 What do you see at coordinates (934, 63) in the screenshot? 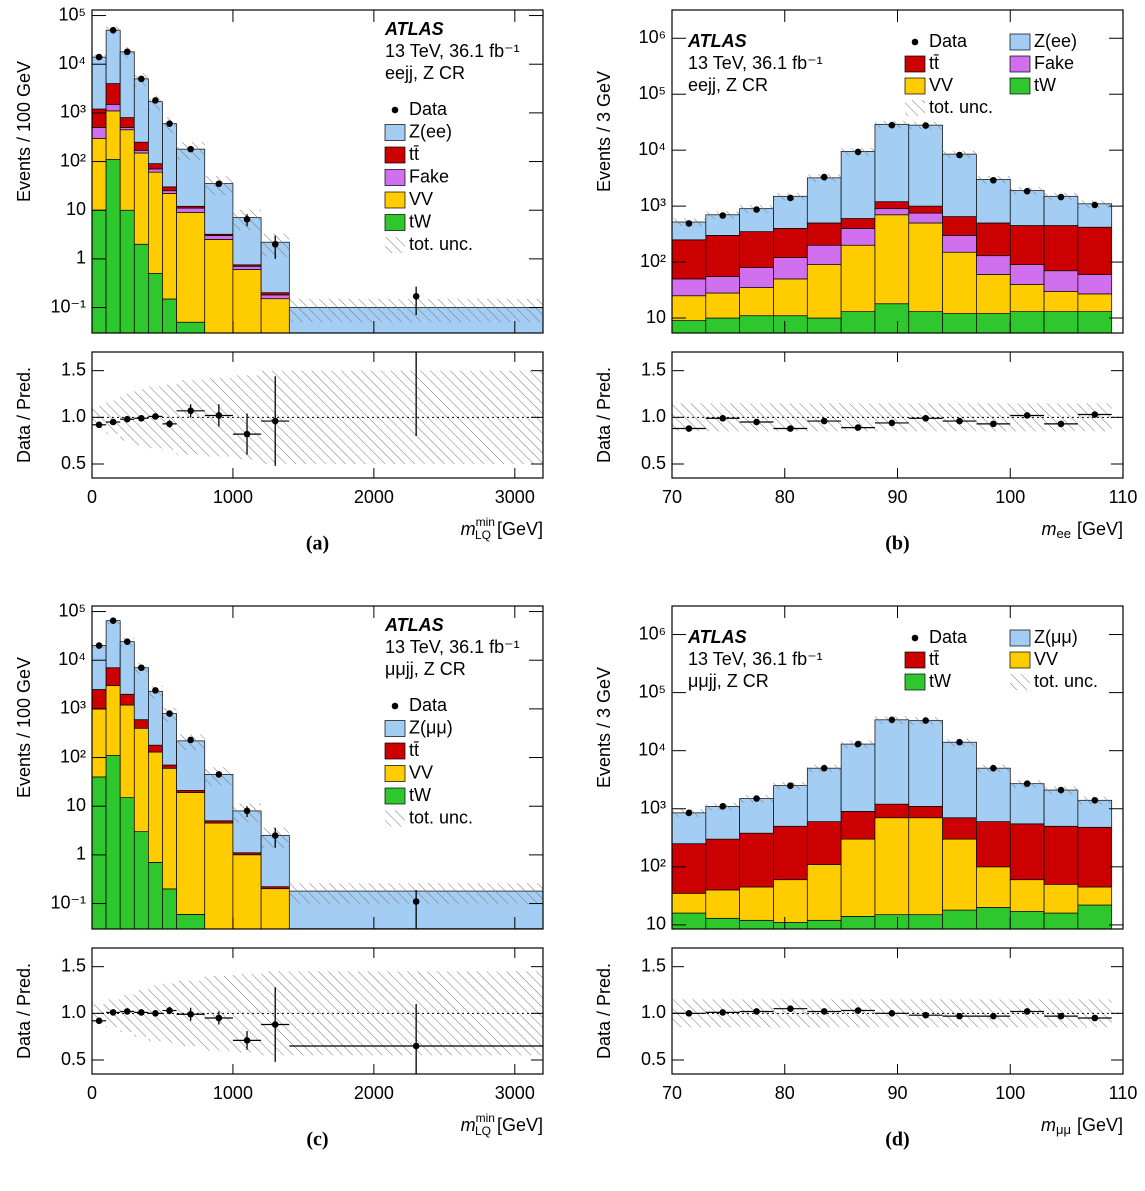
I see `legend-label: tt̄` at bounding box center [934, 63].